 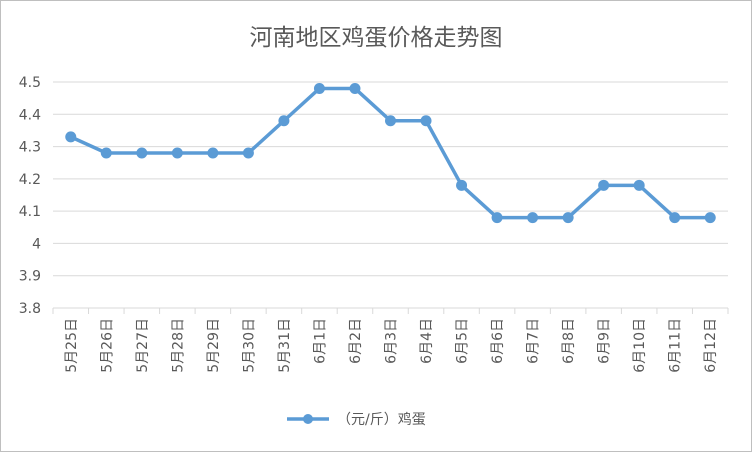 I want to click on x-tick-label: 6月8日, so click(x=569, y=341).